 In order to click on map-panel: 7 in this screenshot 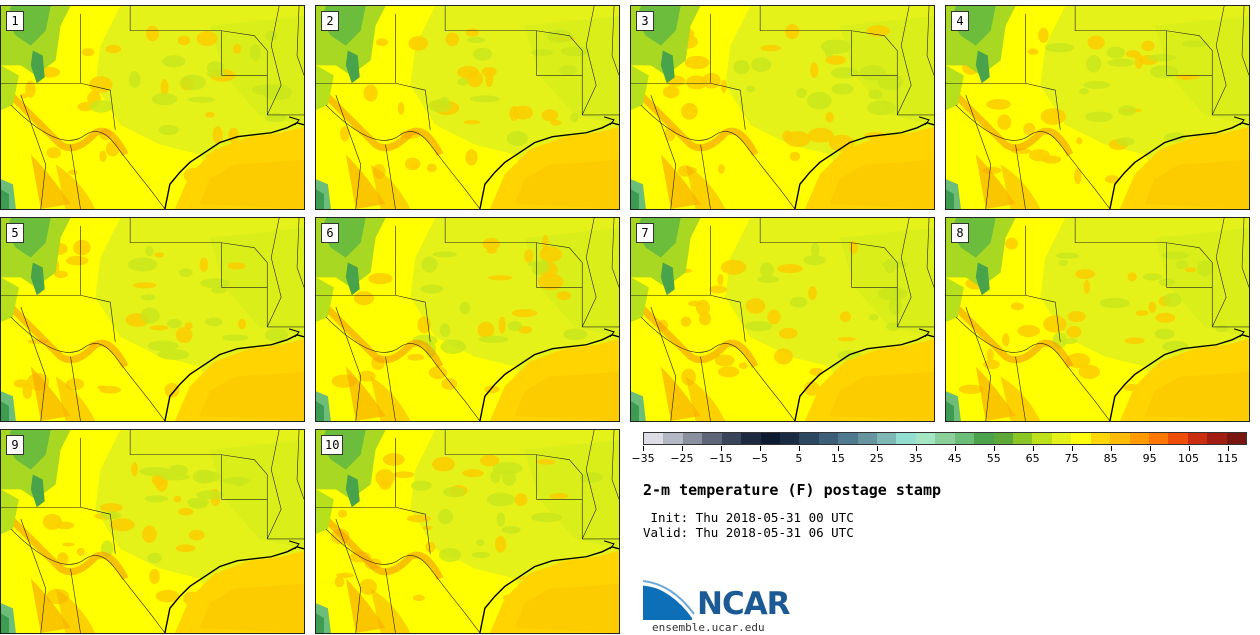, I will do `click(782, 319)`.